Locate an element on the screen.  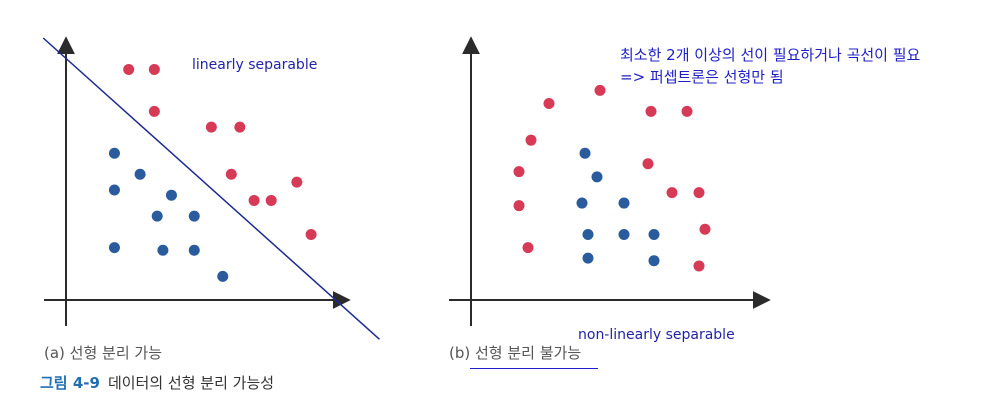
note-line-1: 최소한 2개 이상의 선이 필요하거나 곡선이 필요 is located at coordinates (770, 55).